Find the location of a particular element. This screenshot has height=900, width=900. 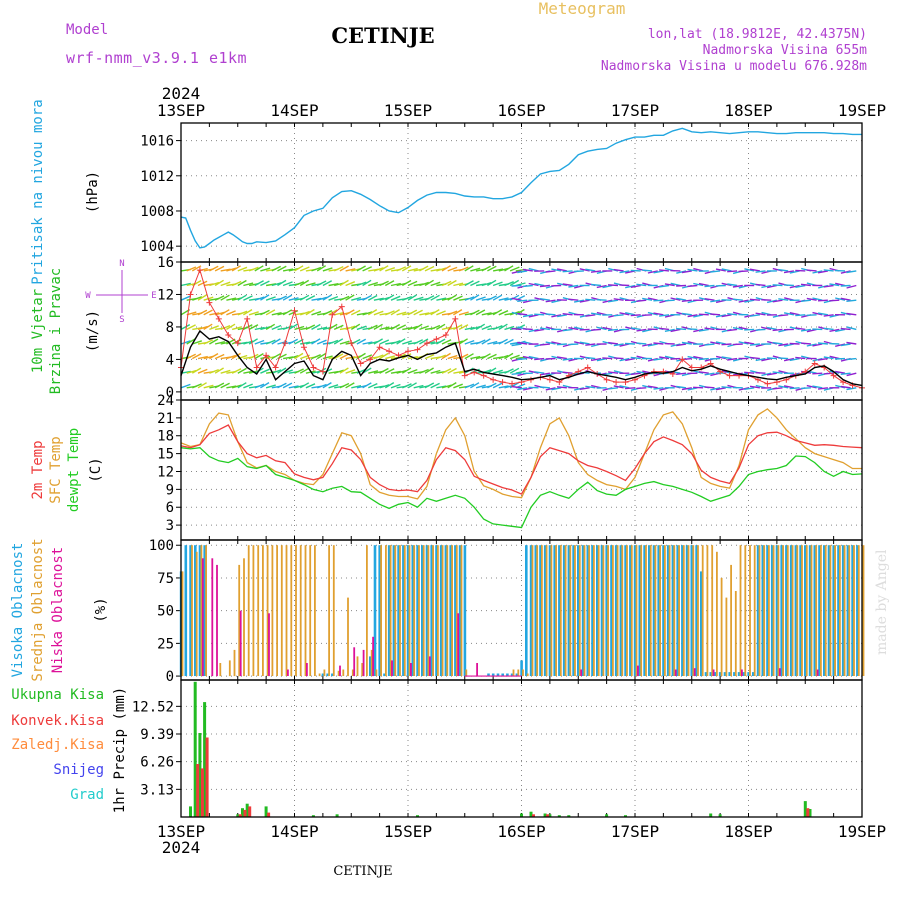

temperature-side-label: 2m Temp SFC Temp dewpt Temp (C) is located at coordinates (67, 470).